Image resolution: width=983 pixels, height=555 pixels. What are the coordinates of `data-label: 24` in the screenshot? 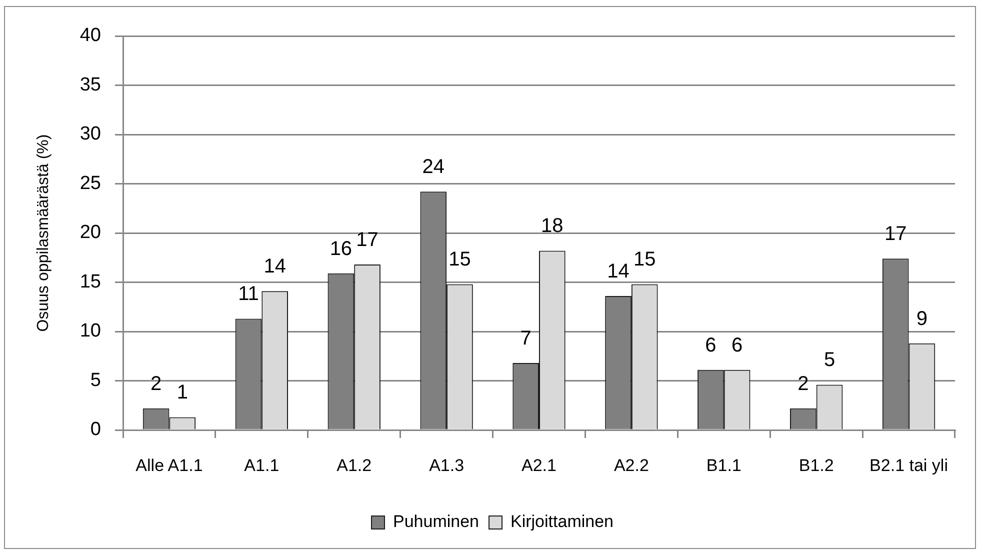 It's located at (433, 167).